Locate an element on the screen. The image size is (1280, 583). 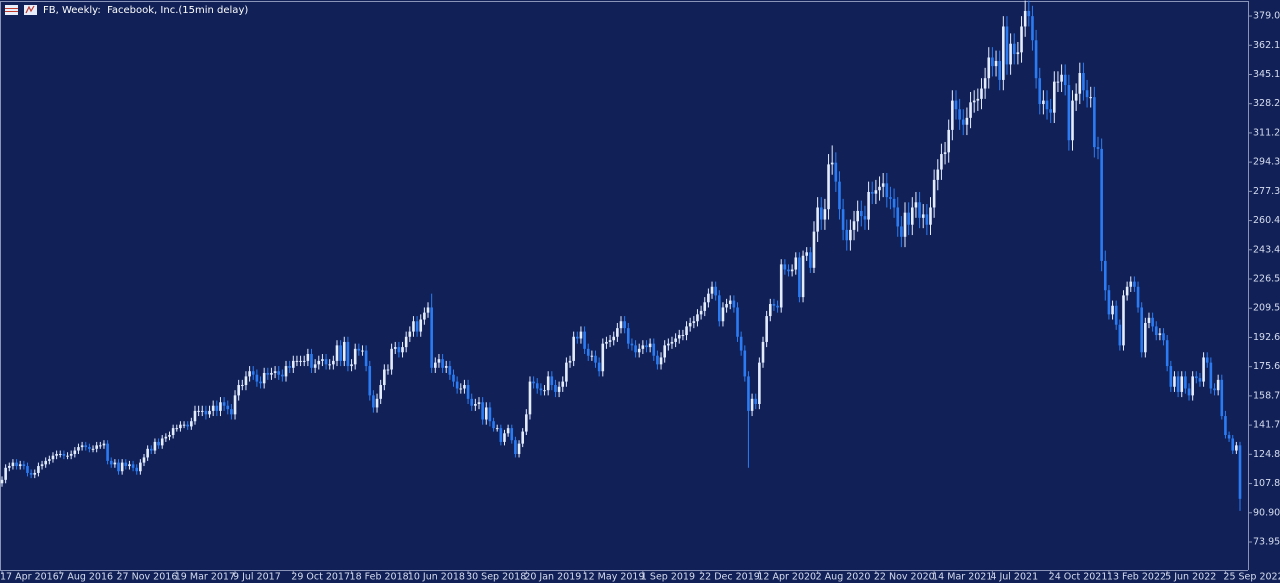
y-tick-label: 226.50 is located at coordinates (1266, 279).